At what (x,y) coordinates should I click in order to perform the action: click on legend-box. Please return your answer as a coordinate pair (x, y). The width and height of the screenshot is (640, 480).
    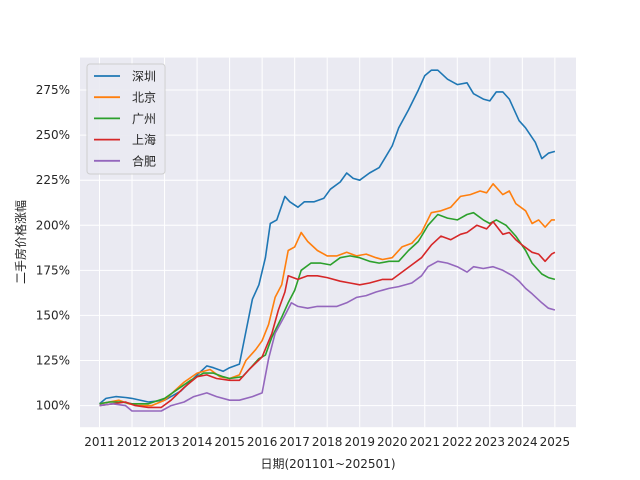
    Looking at the image, I should click on (126, 119).